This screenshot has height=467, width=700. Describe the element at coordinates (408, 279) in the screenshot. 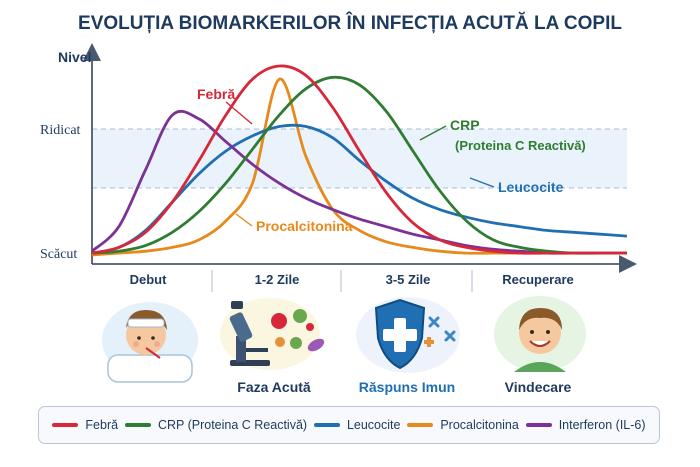

I see `x-category-3-5-zile: 3-5 Zile` at that location.